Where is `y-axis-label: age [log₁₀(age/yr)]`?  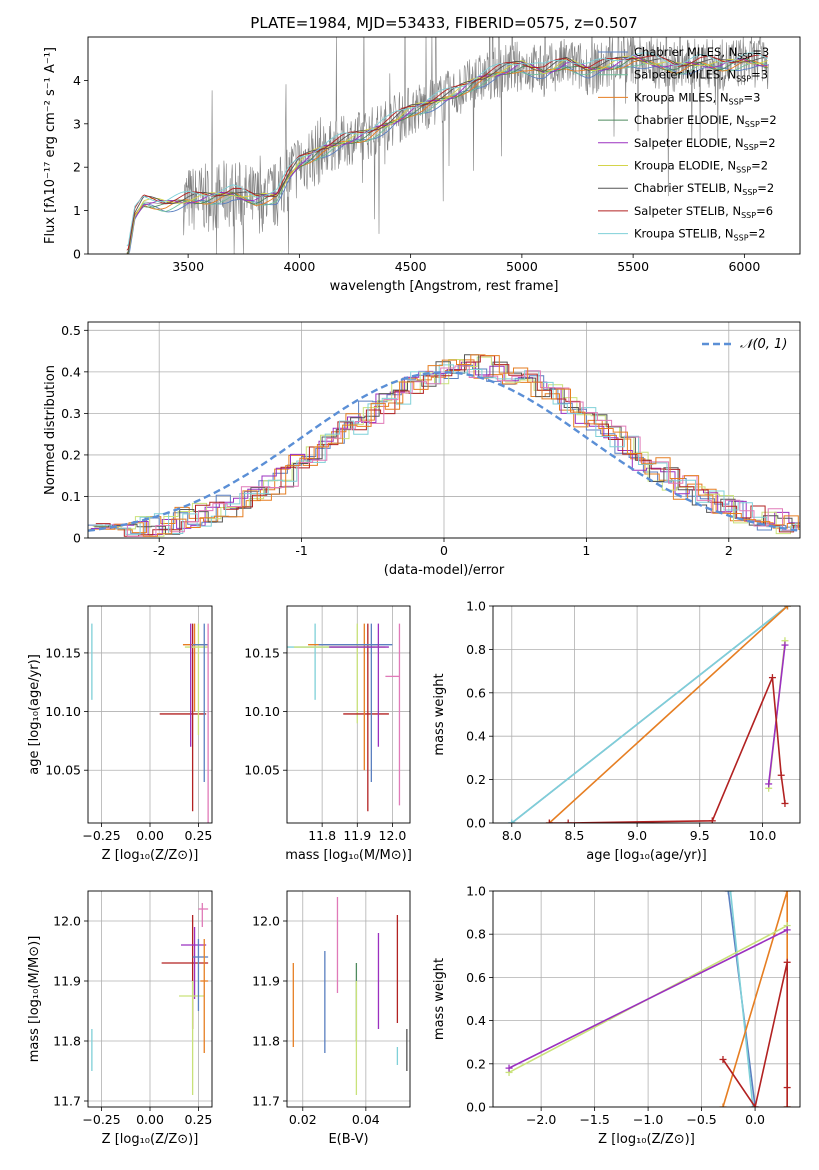
y-axis-label: age [log₁₀(age/yr)] is located at coordinates (34, 714).